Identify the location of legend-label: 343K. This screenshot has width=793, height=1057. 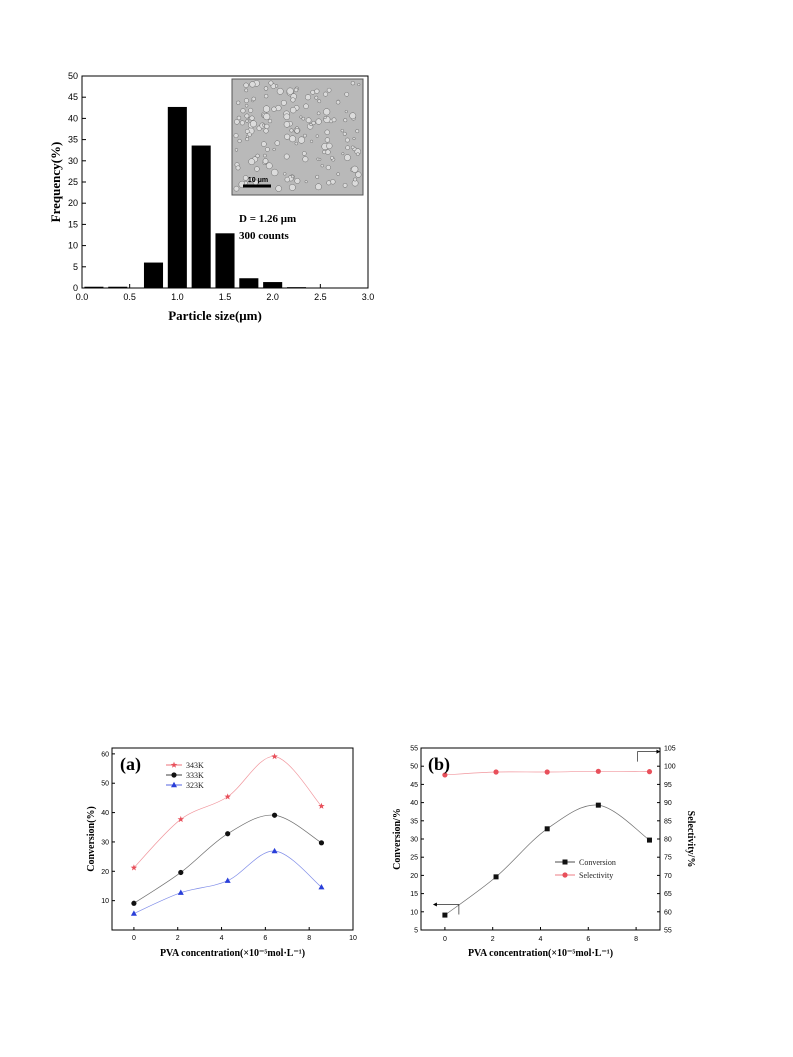
(195, 765).